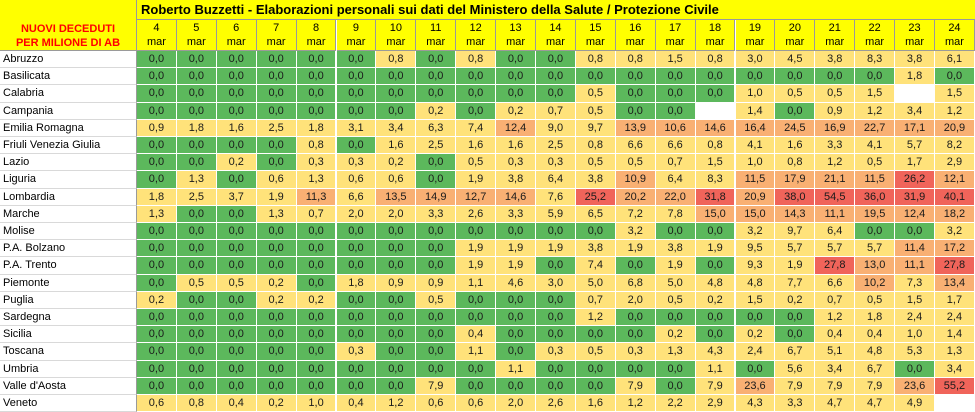 The width and height of the screenshot is (975, 412). Describe the element at coordinates (236, 28) in the screenshot. I see `day-label: 6` at that location.